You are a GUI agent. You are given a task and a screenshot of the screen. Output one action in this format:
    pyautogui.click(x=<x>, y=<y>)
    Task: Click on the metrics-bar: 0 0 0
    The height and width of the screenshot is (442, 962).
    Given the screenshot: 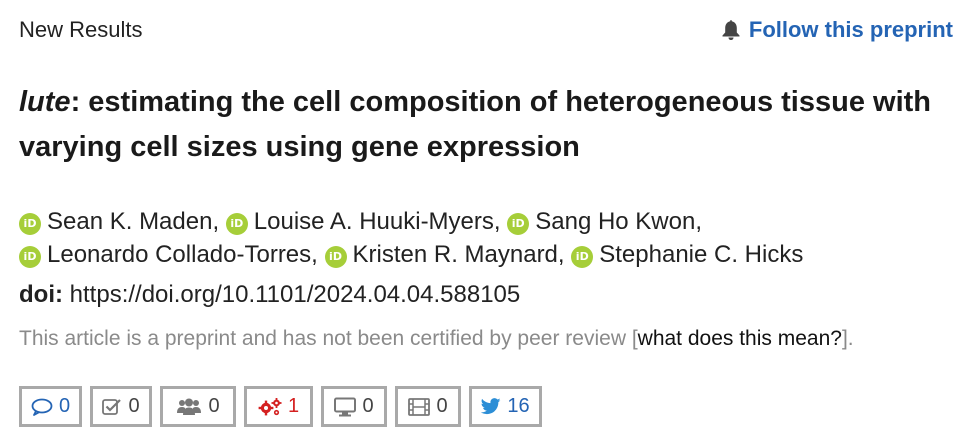 What is the action you would take?
    pyautogui.click(x=280, y=406)
    